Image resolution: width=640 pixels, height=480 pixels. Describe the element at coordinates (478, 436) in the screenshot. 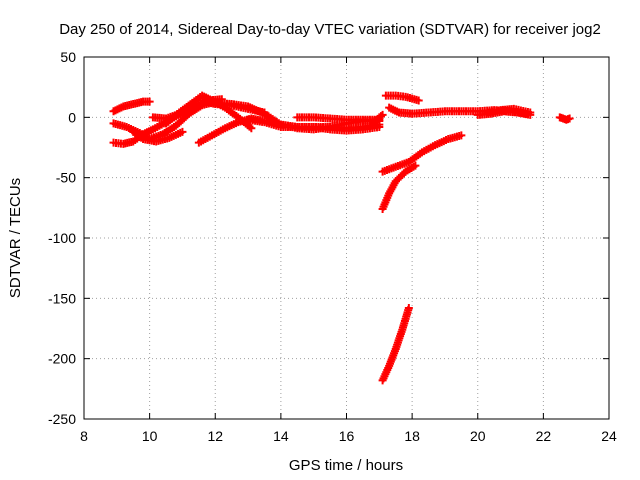

I see `x-tick-label: 20` at that location.